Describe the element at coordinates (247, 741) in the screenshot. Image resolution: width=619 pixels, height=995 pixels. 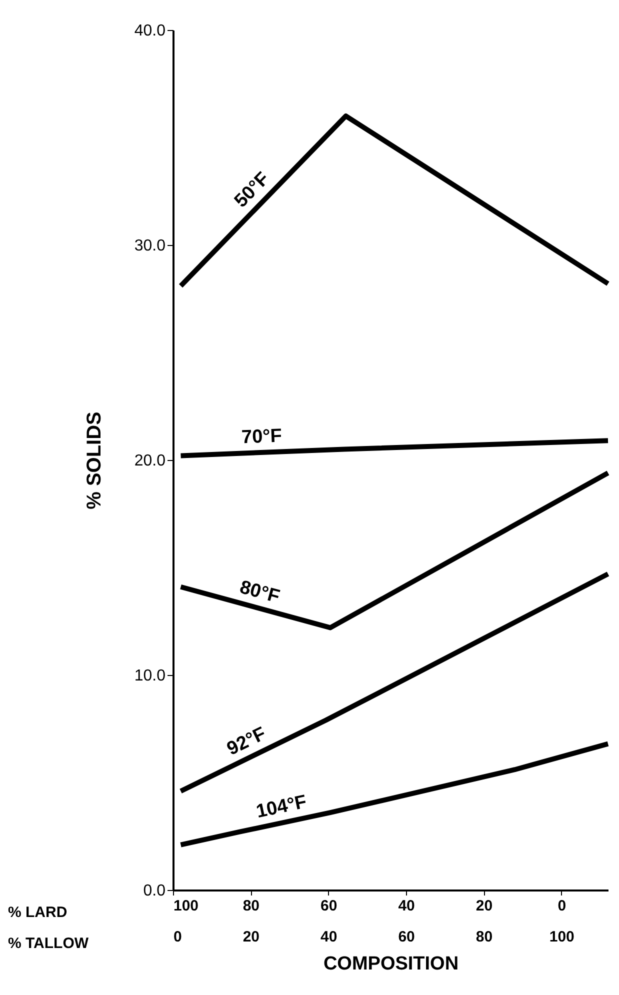
I see `text: 92°F` at that location.